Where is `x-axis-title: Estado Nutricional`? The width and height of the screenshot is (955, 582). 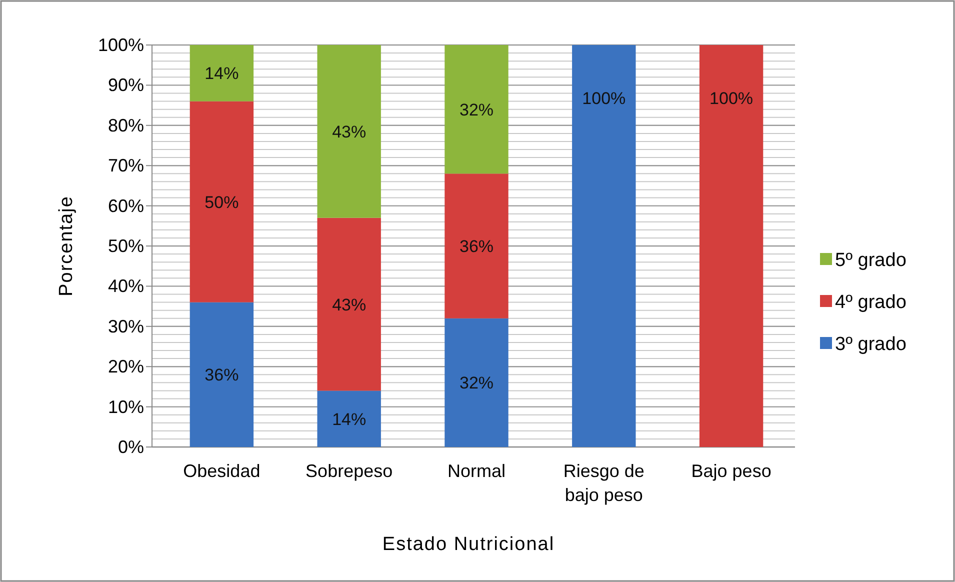 x-axis-title: Estado Nutricional is located at coordinates (468, 544).